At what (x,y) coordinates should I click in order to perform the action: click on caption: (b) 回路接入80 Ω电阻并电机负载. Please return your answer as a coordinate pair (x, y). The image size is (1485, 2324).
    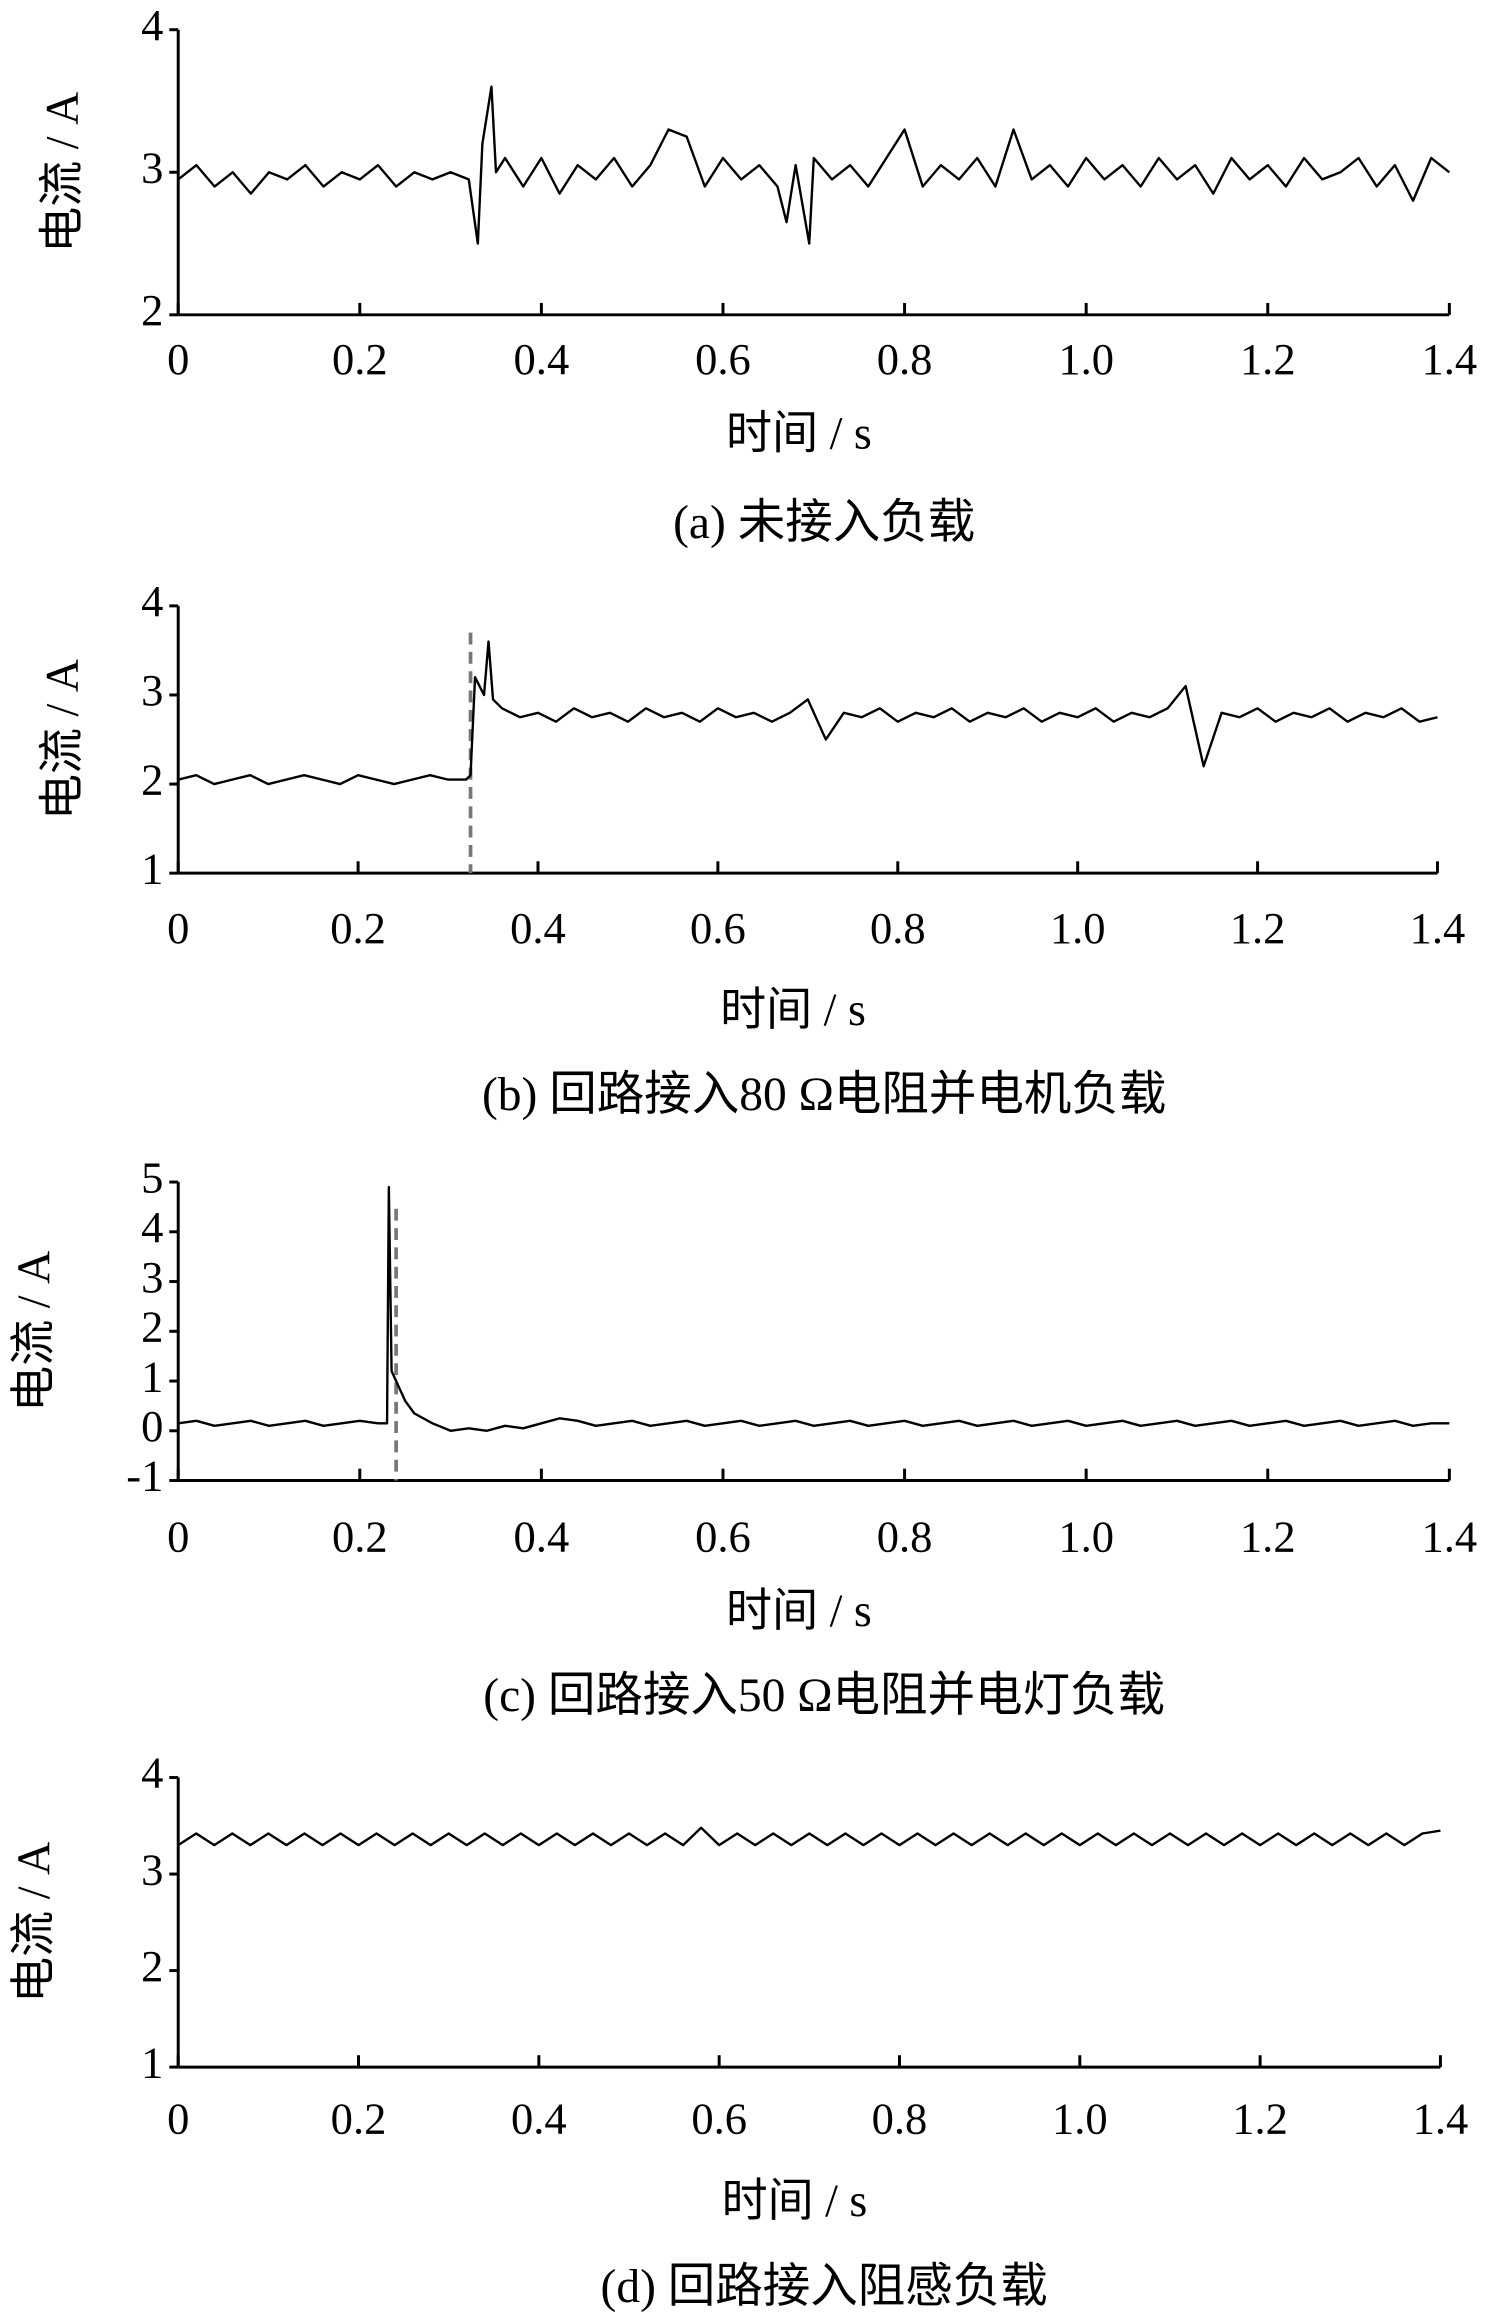
    Looking at the image, I should click on (824, 1095).